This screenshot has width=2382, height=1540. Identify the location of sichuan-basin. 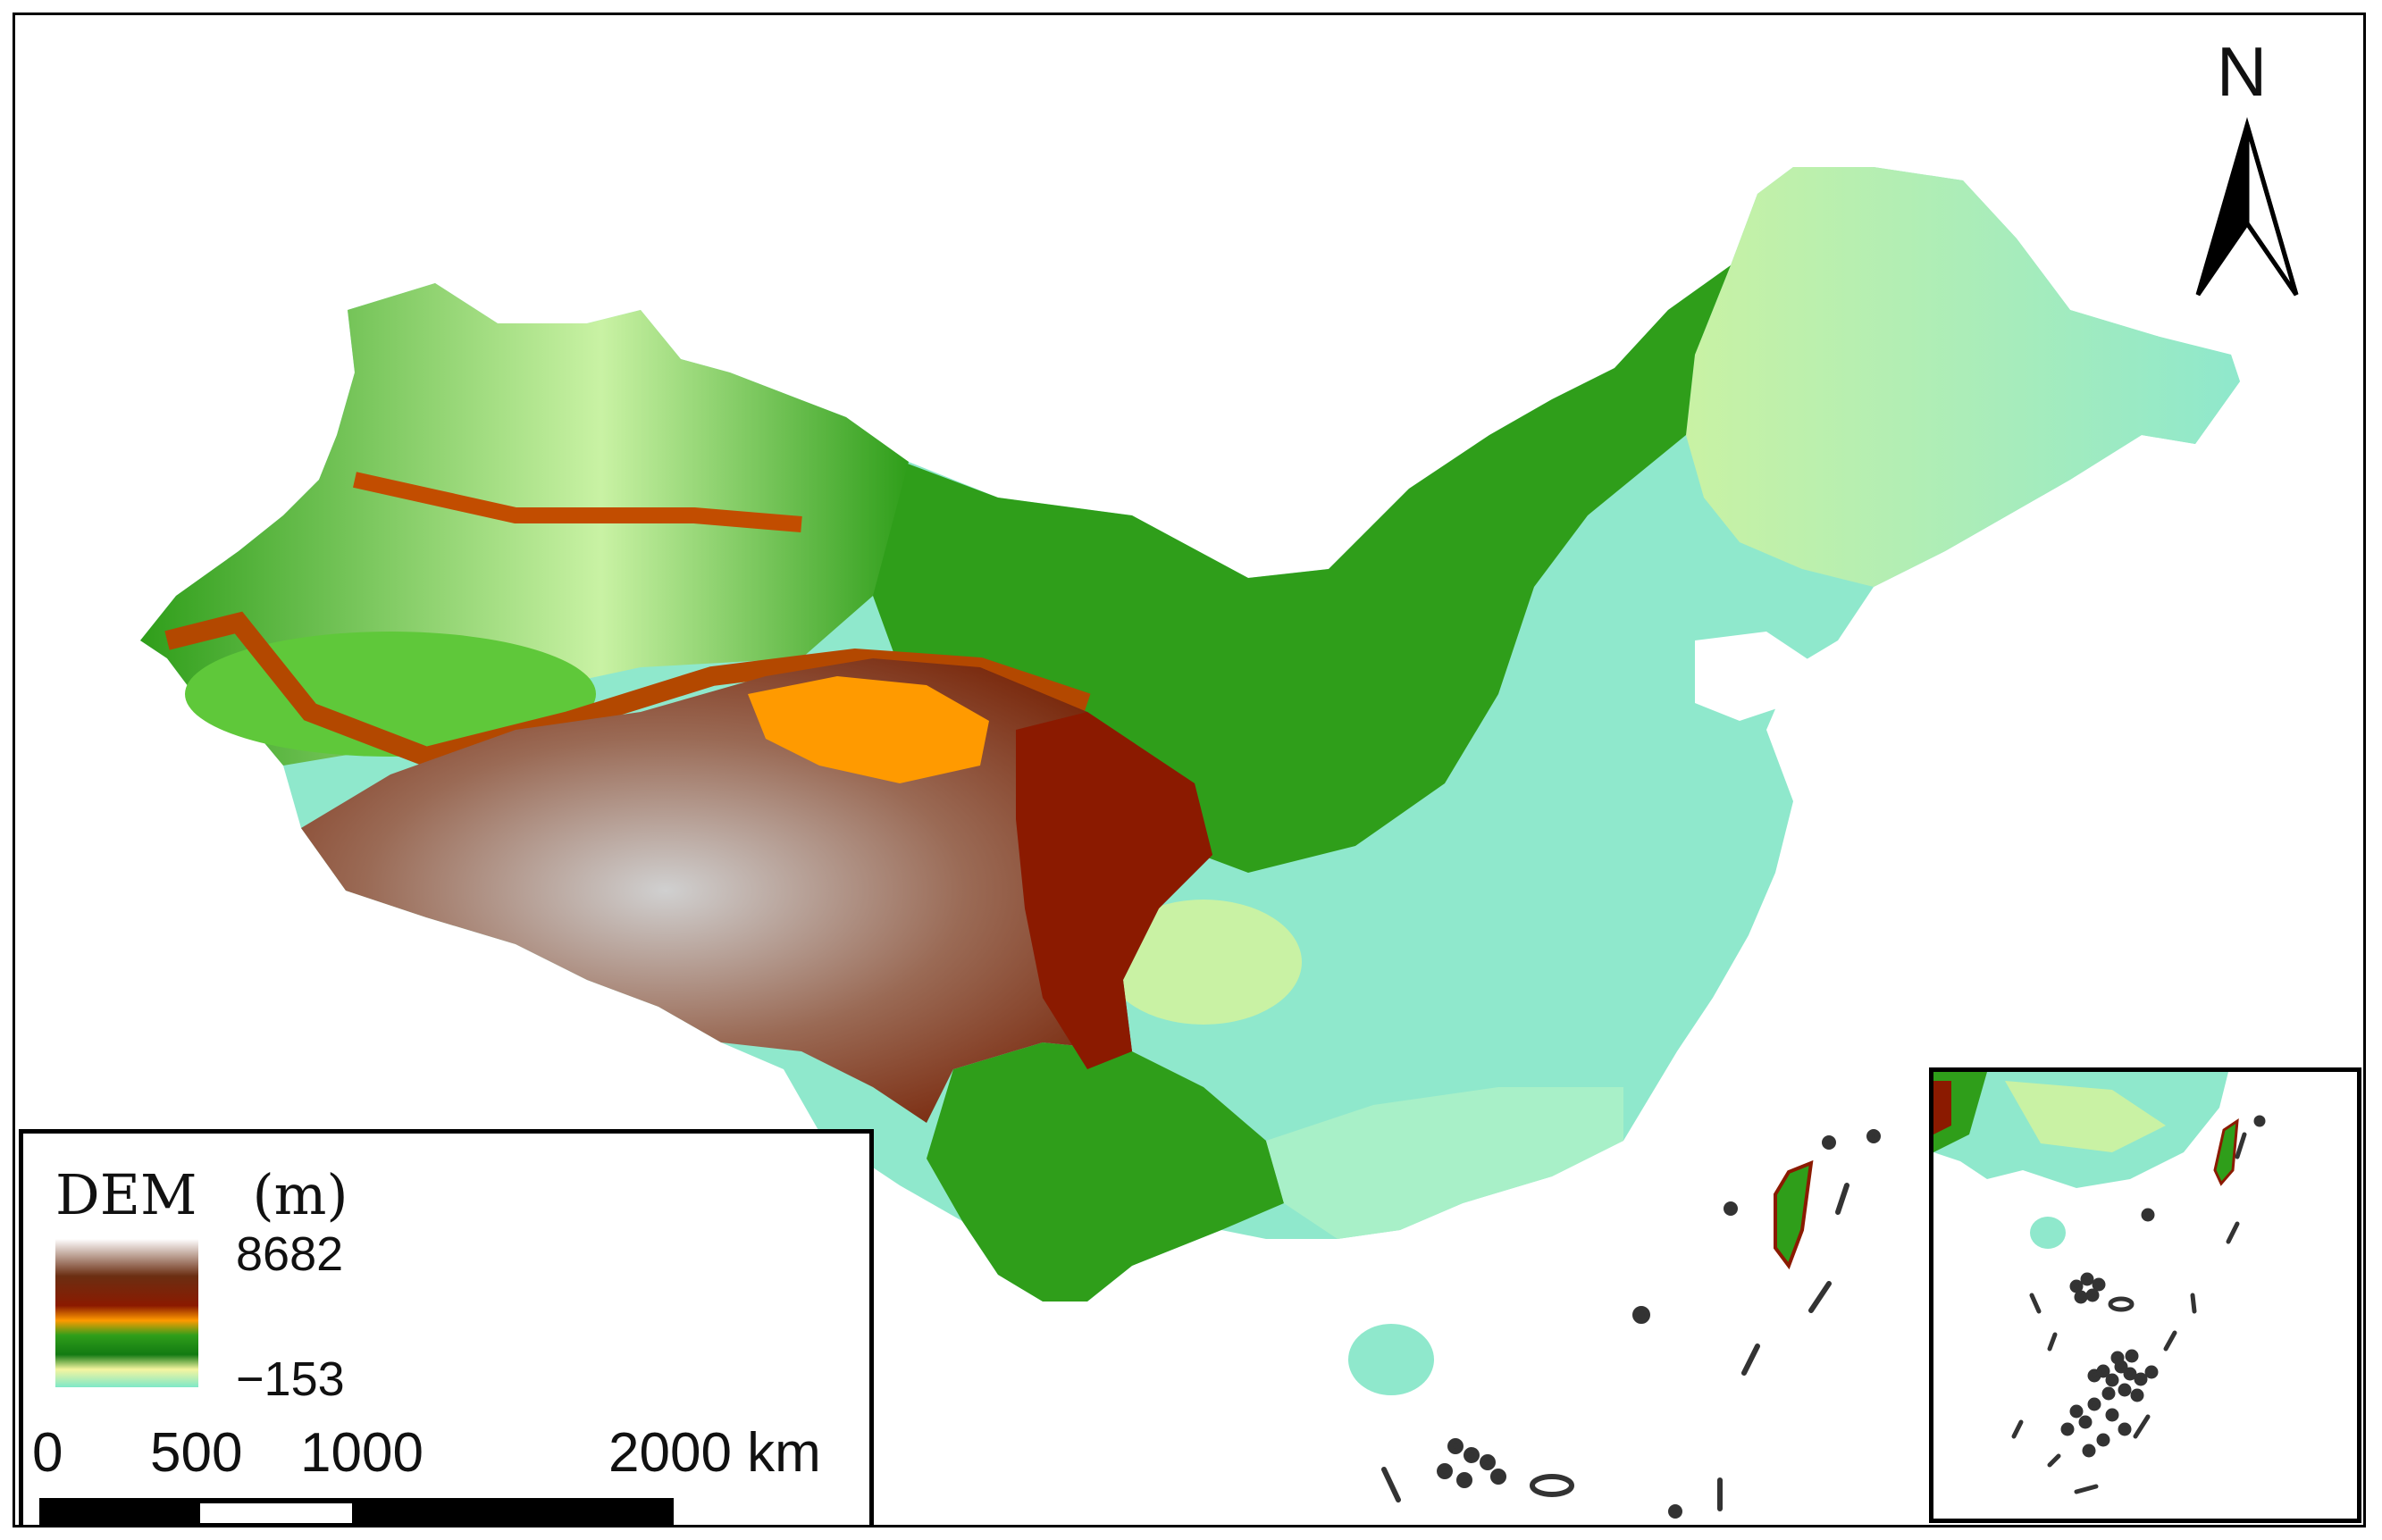
(1204, 962).